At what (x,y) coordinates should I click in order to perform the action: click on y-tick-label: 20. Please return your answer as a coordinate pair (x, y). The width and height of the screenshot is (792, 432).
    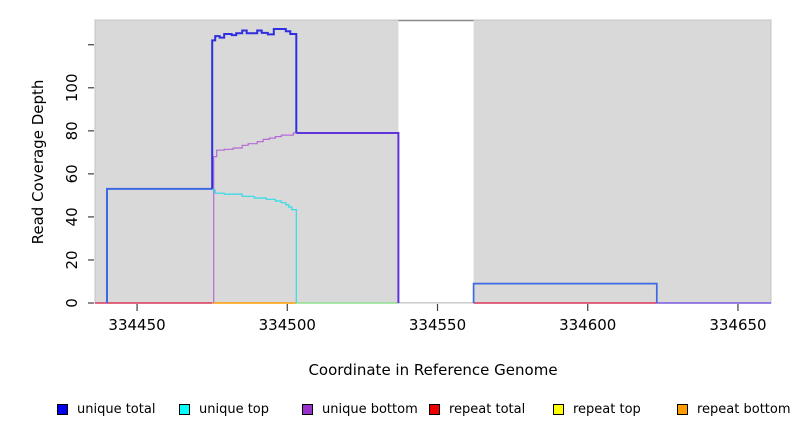
    Looking at the image, I should click on (72, 259).